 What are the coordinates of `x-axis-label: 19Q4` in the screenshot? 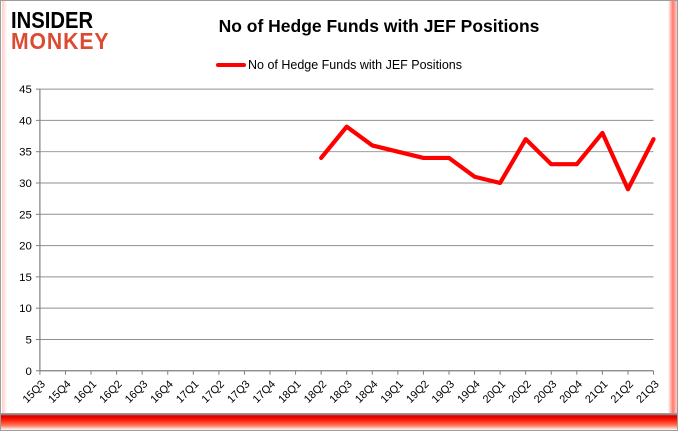 It's located at (468, 391).